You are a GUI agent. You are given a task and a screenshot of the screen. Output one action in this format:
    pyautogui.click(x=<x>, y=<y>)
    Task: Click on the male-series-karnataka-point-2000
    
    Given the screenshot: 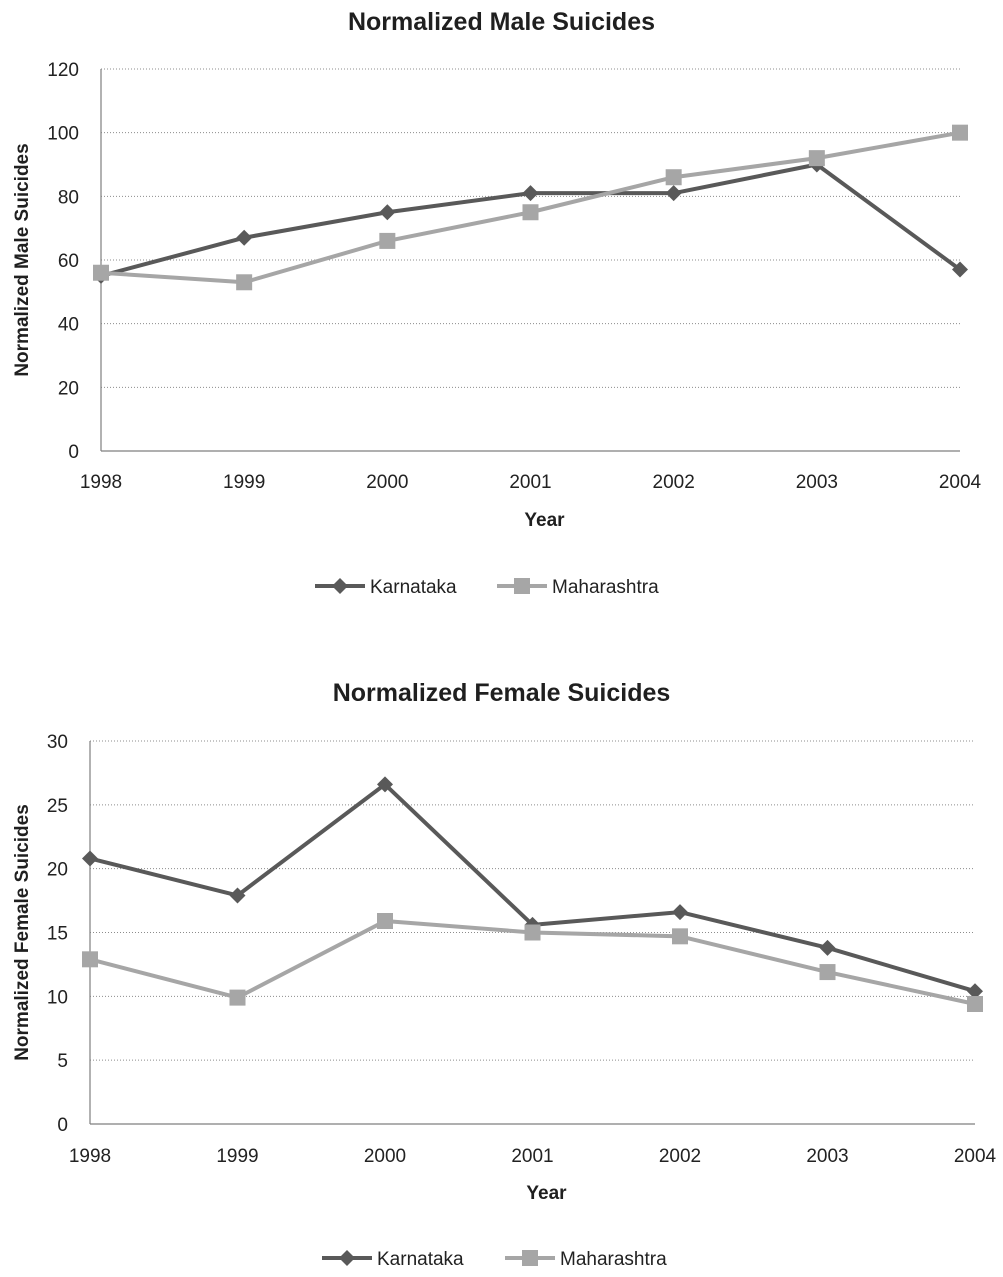 What is the action you would take?
    pyautogui.click(x=387, y=212)
    